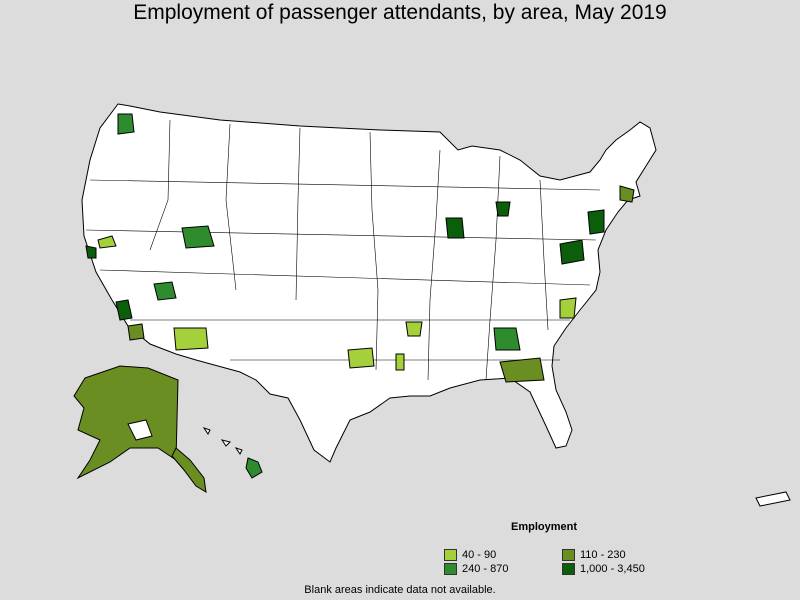  Describe the element at coordinates (124, 310) in the screenshot. I see `area-los-angeles` at that location.